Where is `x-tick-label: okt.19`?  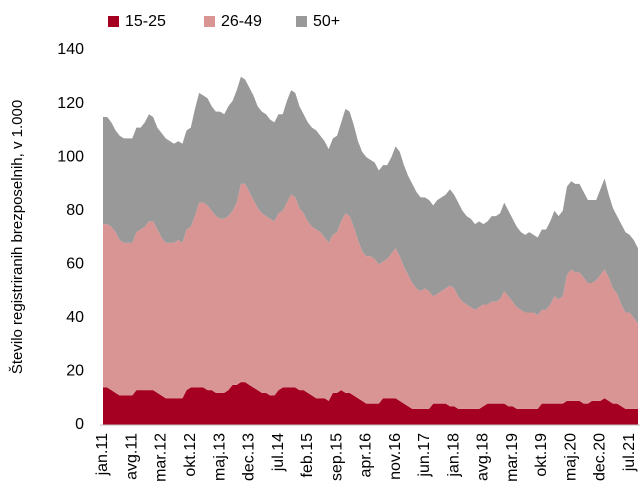
x-tick-label: okt.19 is located at coordinates (541, 455).